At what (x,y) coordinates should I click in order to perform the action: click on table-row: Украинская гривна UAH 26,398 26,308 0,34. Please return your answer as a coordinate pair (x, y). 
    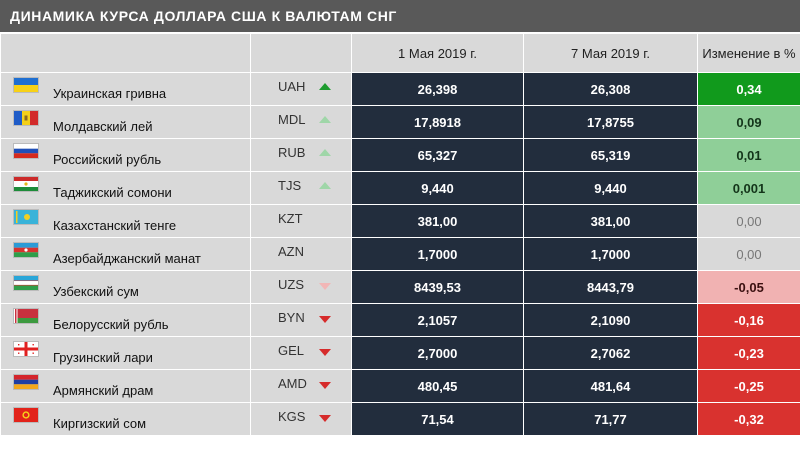
    Looking at the image, I should click on (400, 89).